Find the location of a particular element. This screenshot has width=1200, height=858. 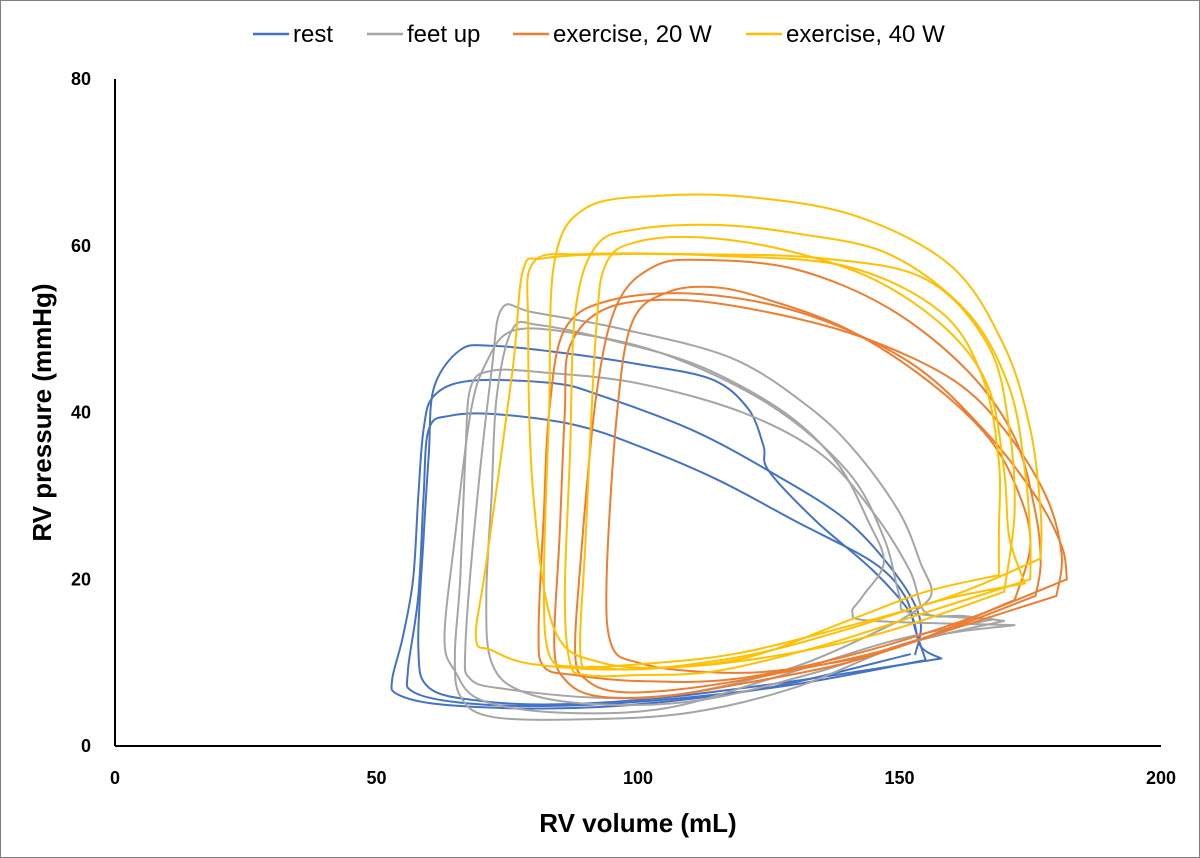

x-tick-label: 200 is located at coordinates (1161, 778).